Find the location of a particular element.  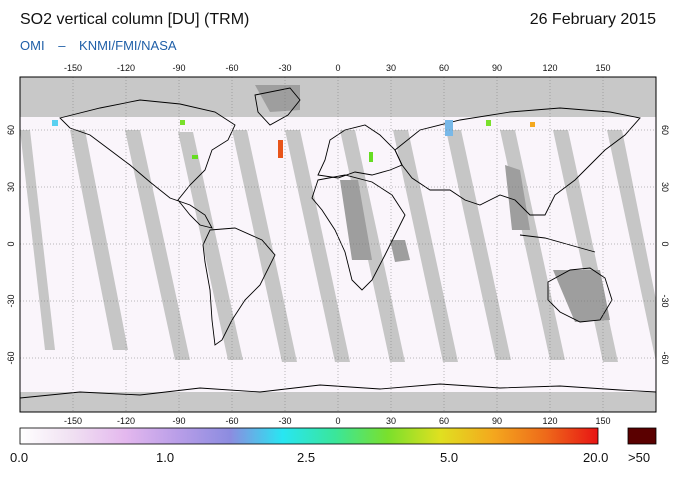

hotspot-iceland-region is located at coordinates (280, 149).